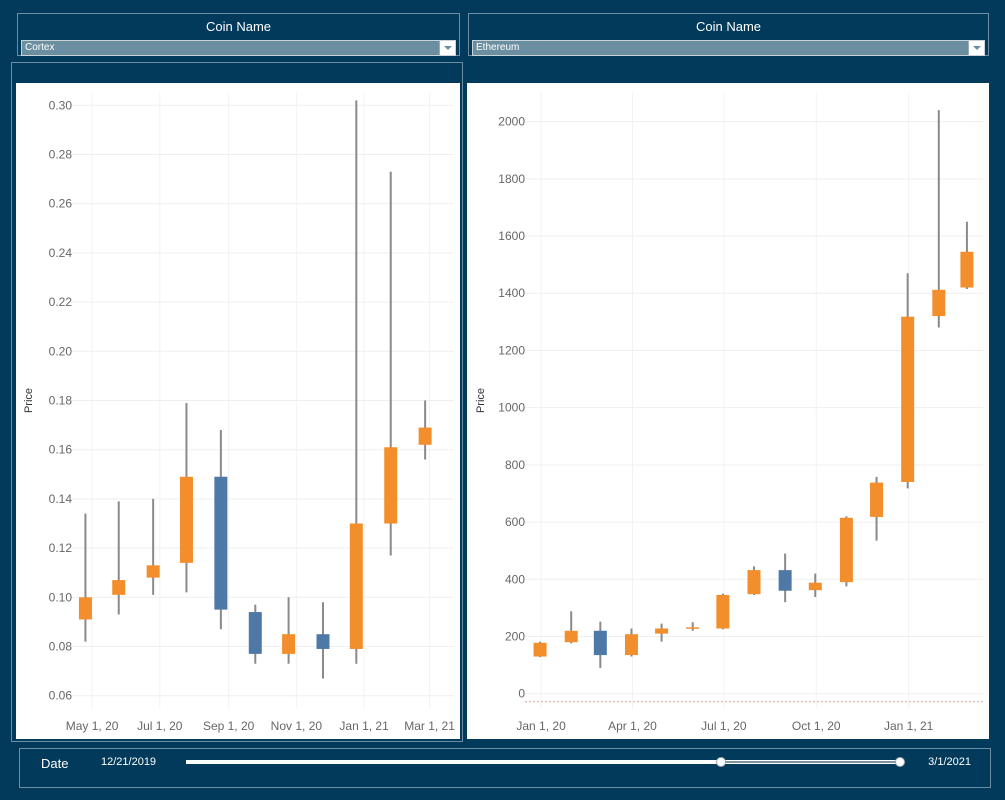  What do you see at coordinates (814, 762) in the screenshot?
I see `date-slider-selection` at bounding box center [814, 762].